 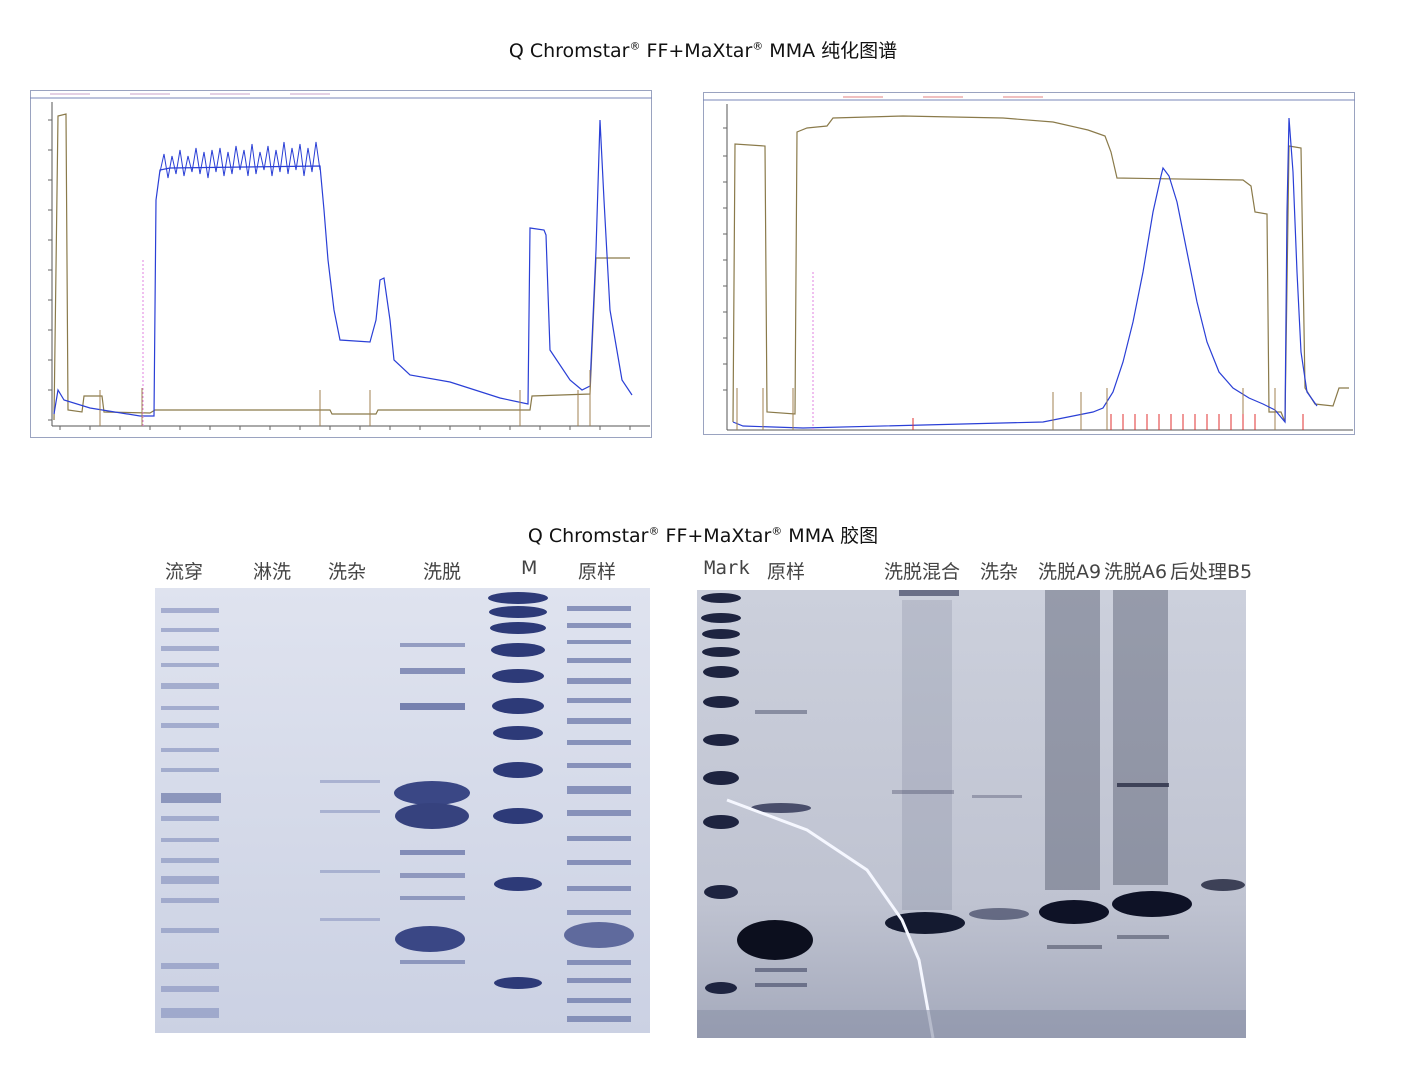 What do you see at coordinates (442, 572) in the screenshot?
I see `lane-label-elution: 洗脱` at bounding box center [442, 572].